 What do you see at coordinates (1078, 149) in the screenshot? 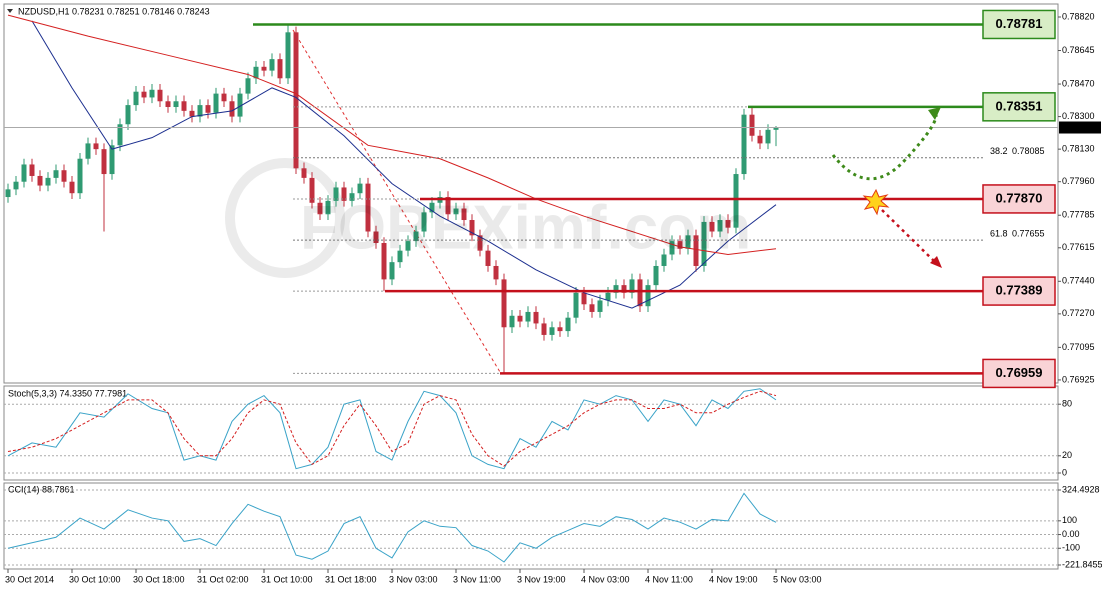
I see `y-tick-label: 0.78130` at bounding box center [1078, 149].